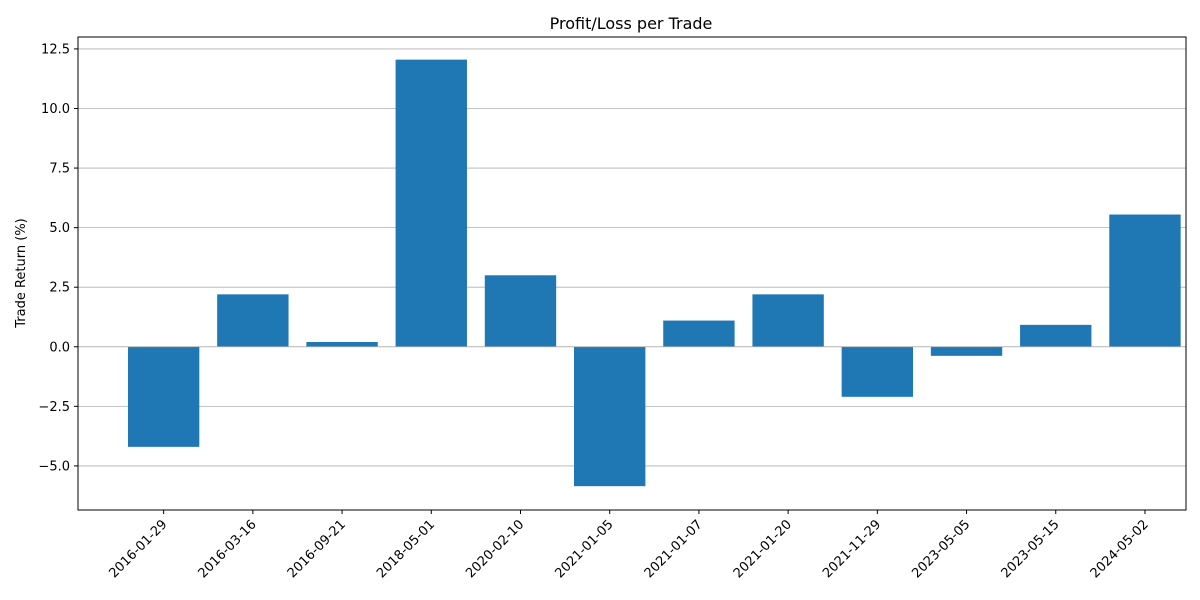  What do you see at coordinates (54, 466) in the screenshot?
I see `y-tick-label: −5.0` at bounding box center [54, 466].